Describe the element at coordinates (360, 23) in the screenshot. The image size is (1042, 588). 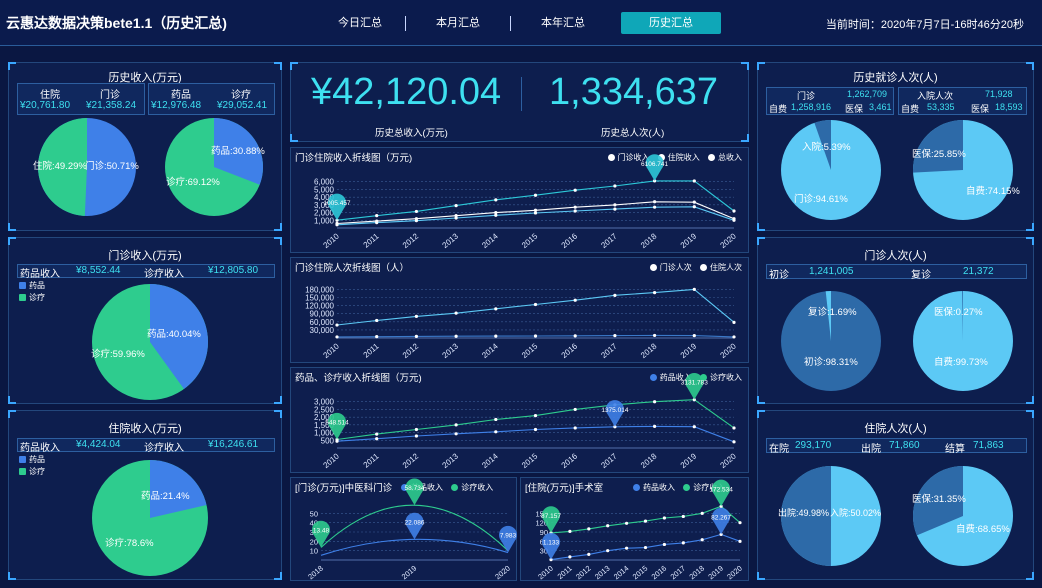
I see `tab-today: 今日汇总` at that location.